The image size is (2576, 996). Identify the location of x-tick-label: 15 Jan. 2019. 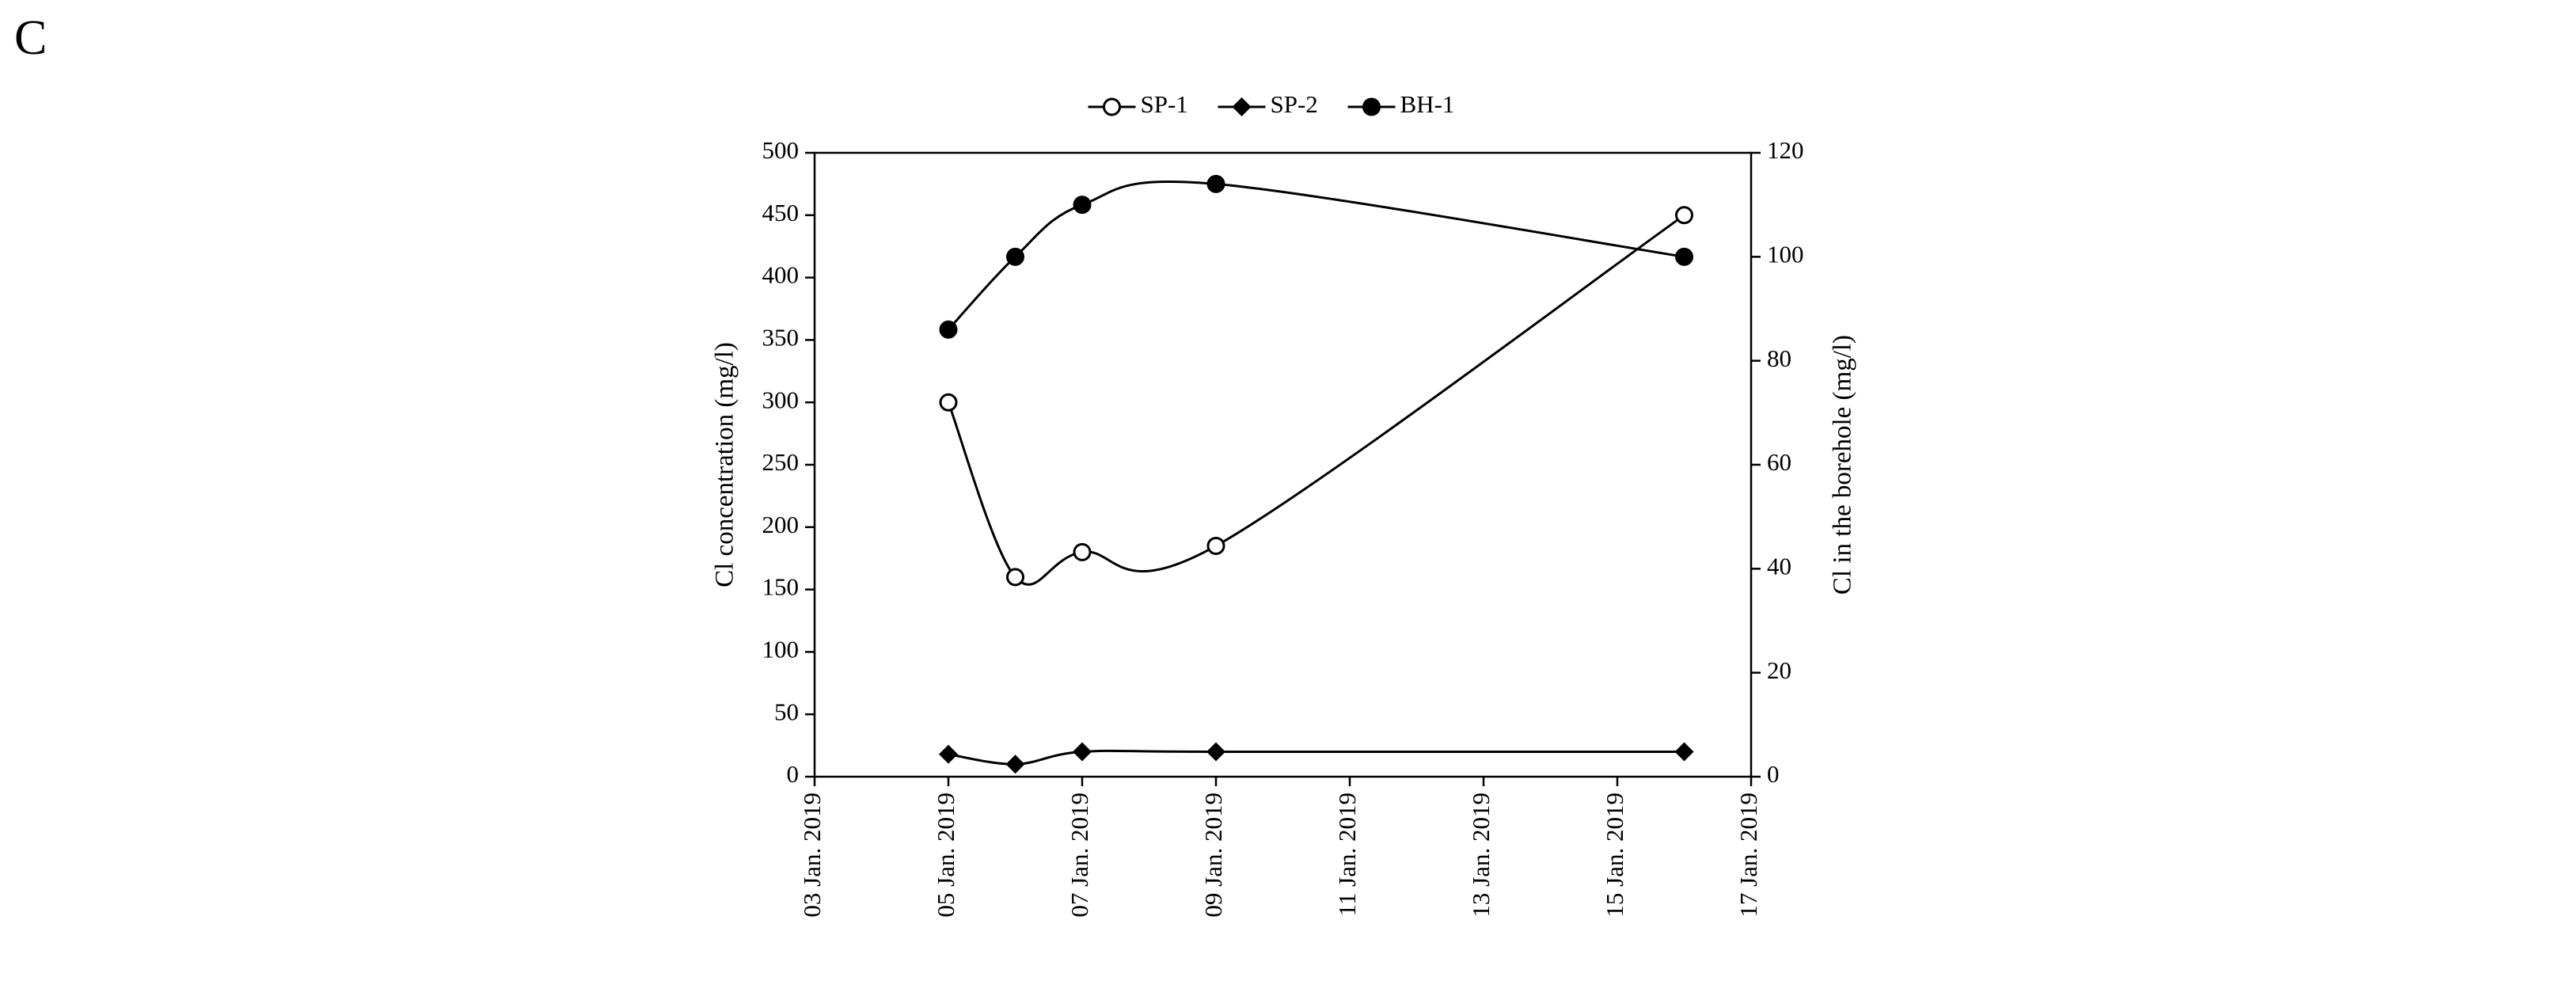
(1614, 855).